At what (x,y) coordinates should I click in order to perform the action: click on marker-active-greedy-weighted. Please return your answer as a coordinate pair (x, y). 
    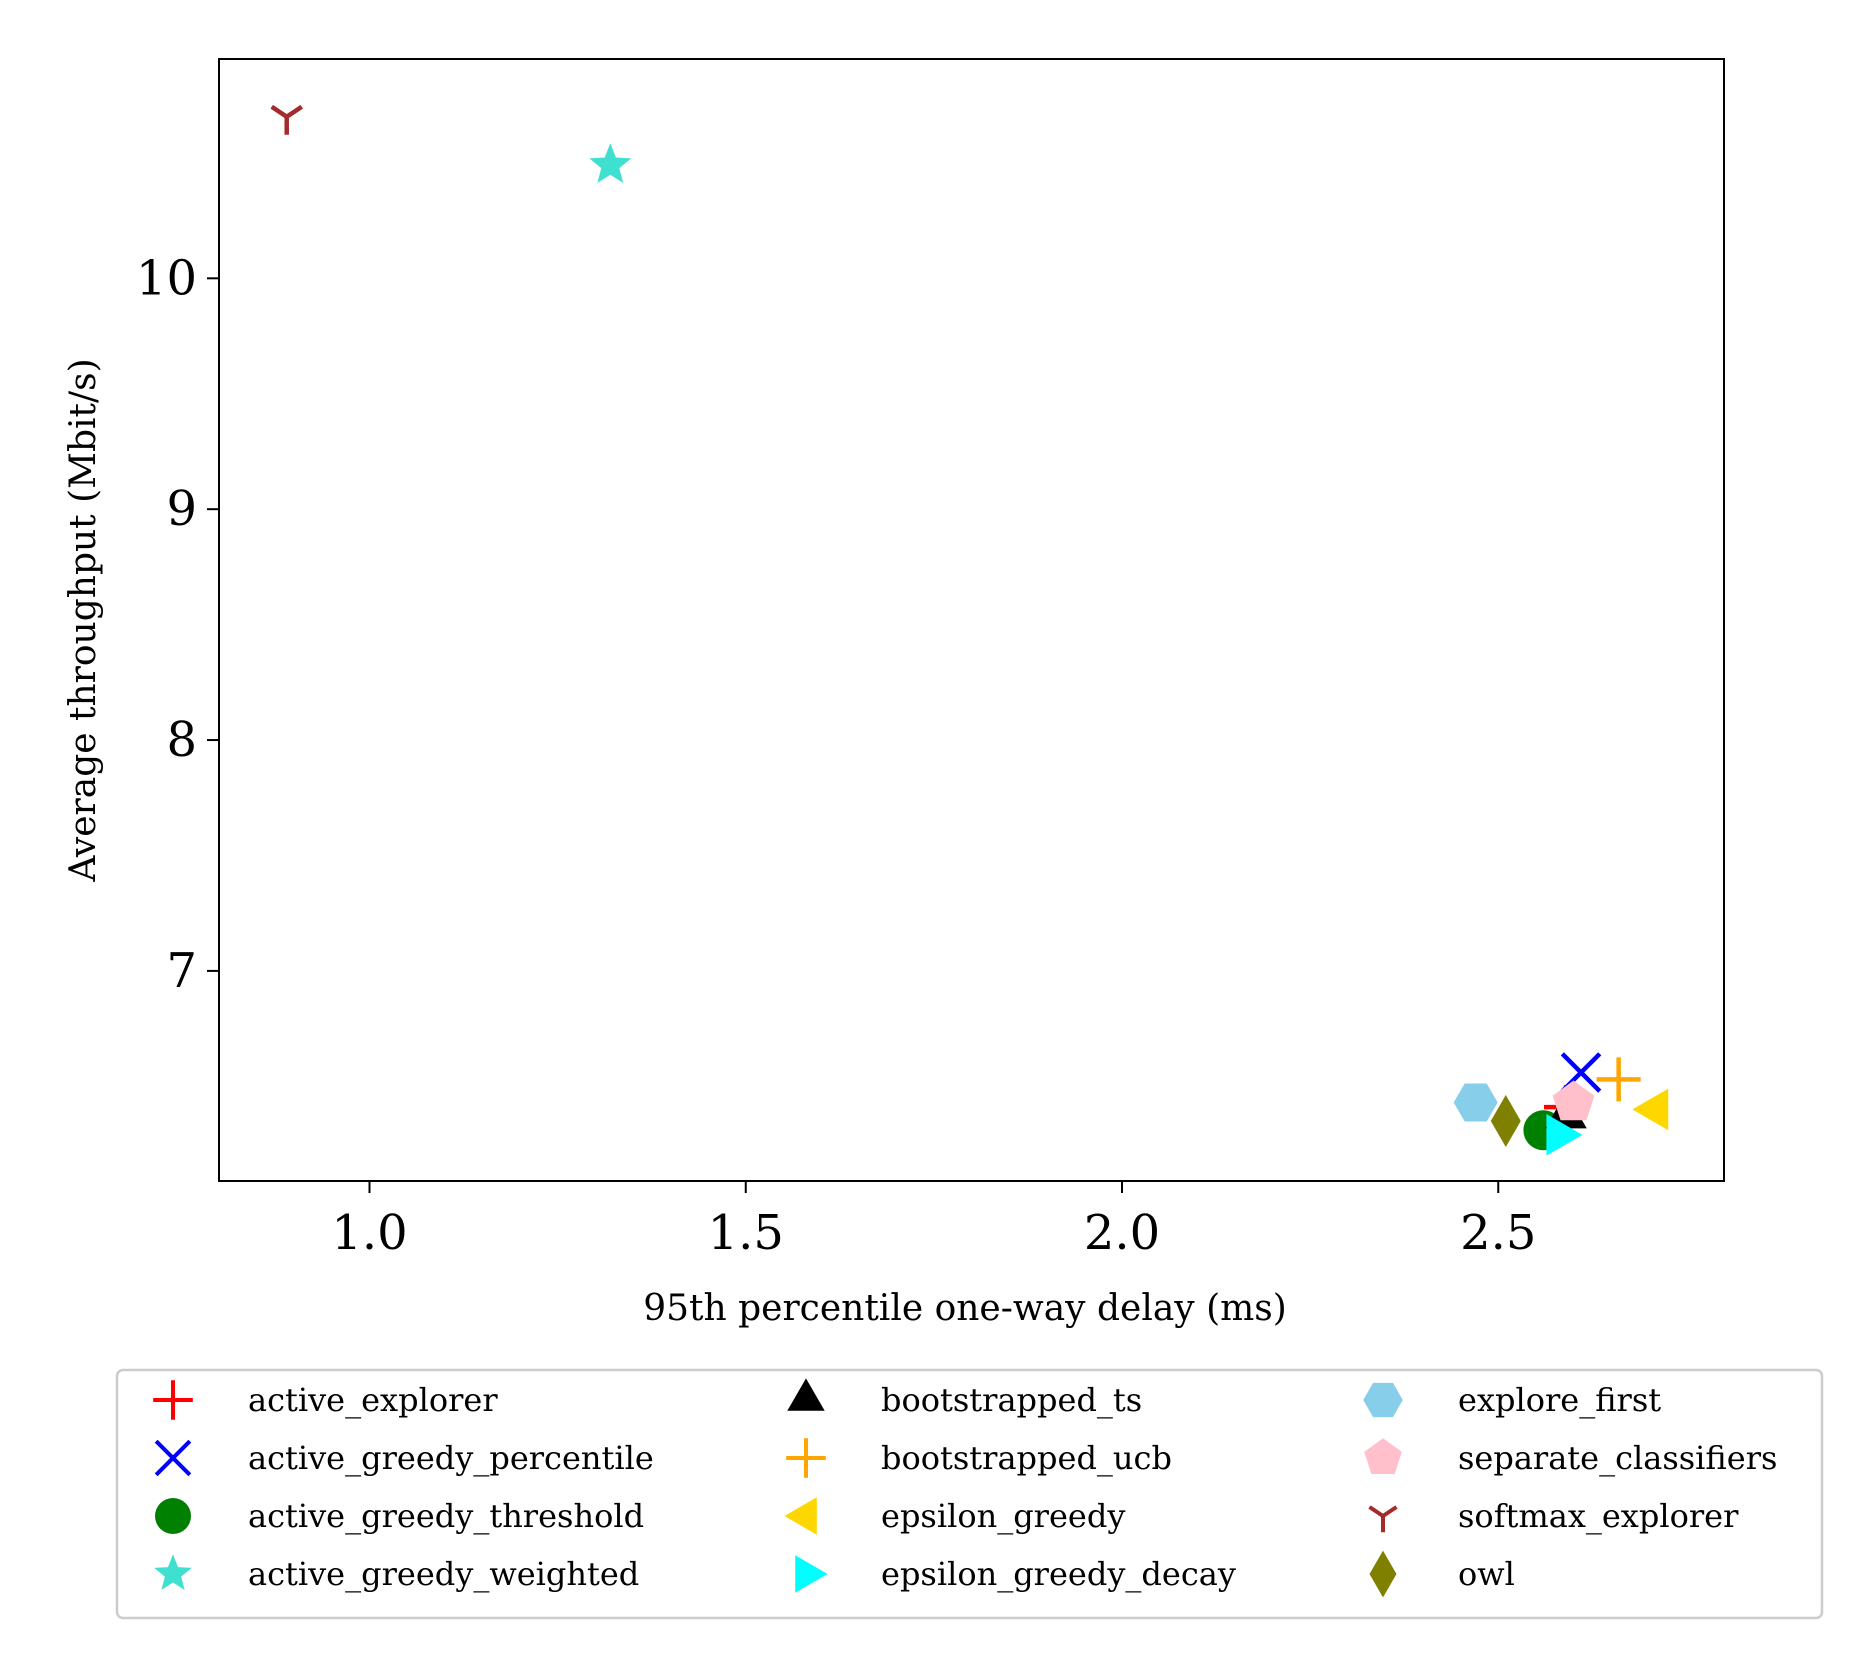
    Looking at the image, I should click on (610, 163).